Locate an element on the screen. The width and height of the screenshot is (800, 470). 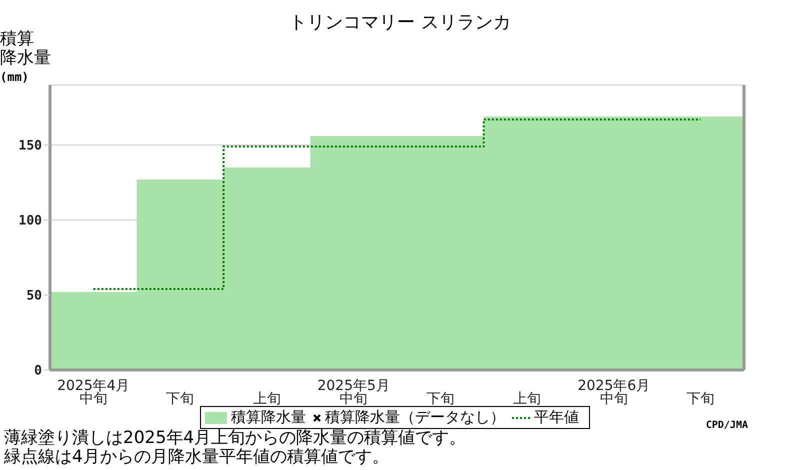
legend-label: 積算降水量 is located at coordinates (268, 417).